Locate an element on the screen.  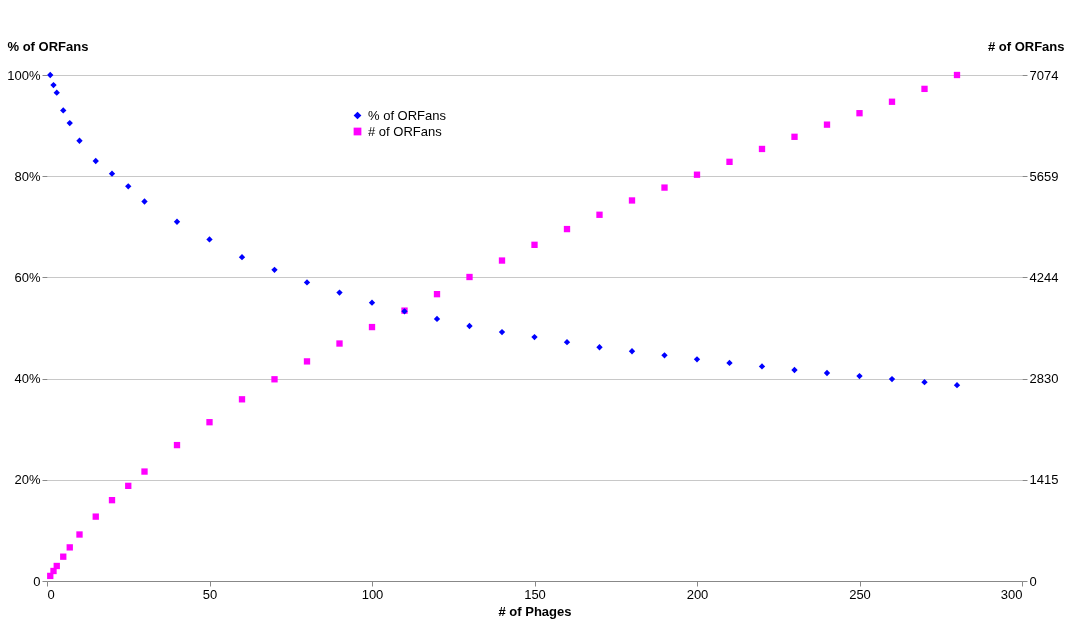
y2-tick-label: 2830 is located at coordinates (1044, 379).